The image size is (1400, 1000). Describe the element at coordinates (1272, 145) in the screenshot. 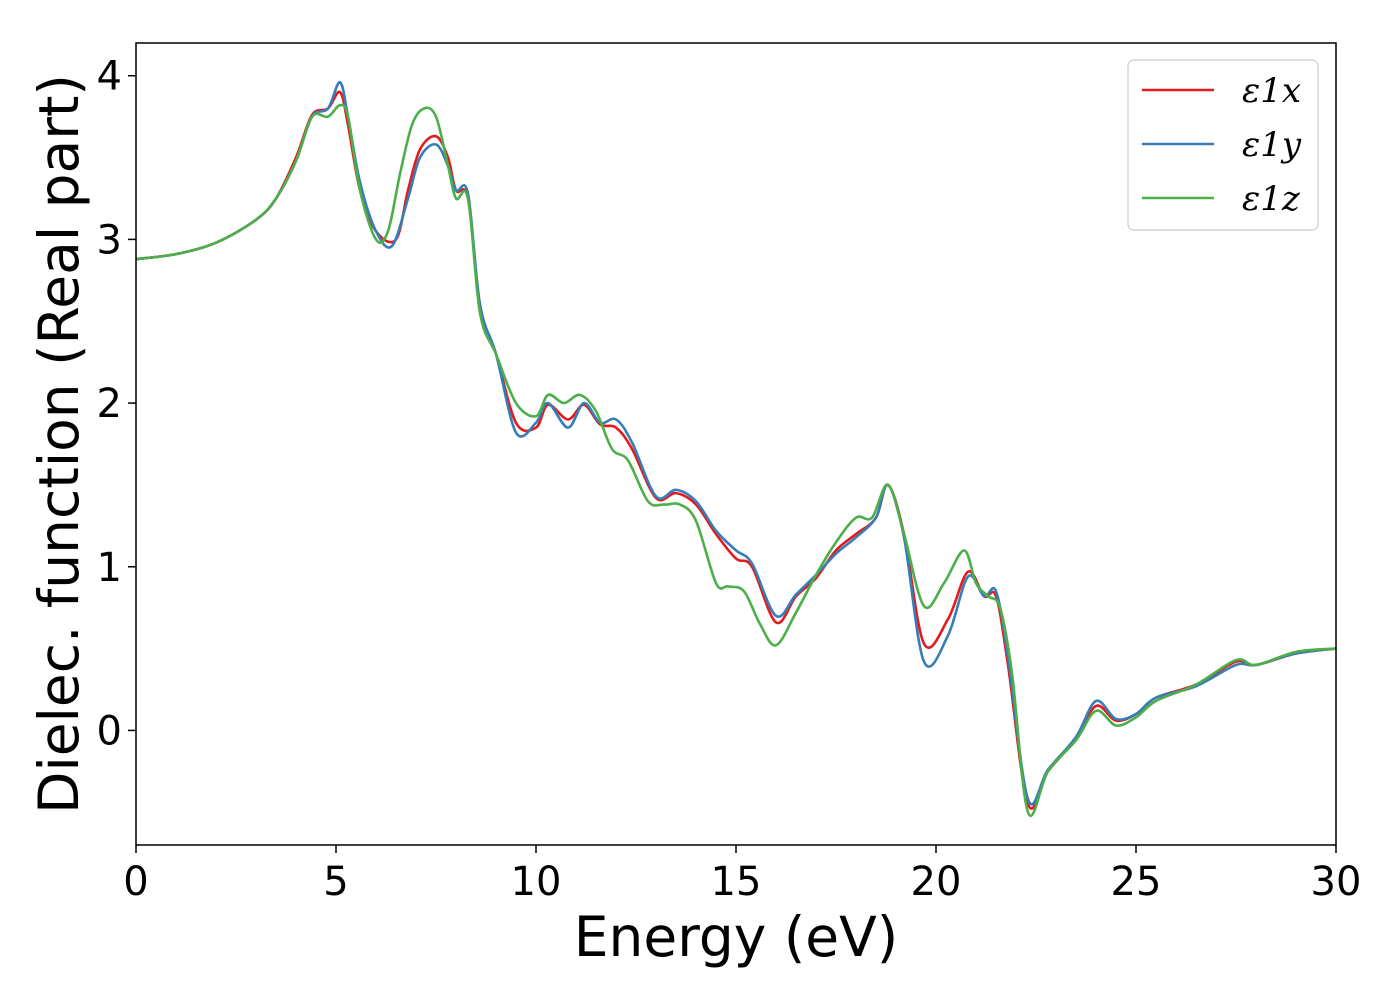

I see `legend-label: ε1y` at that location.